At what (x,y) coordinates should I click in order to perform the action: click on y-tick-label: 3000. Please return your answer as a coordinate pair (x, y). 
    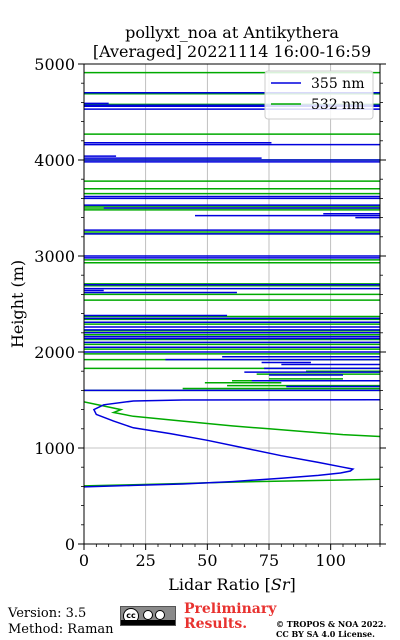
    Looking at the image, I should click on (54, 256).